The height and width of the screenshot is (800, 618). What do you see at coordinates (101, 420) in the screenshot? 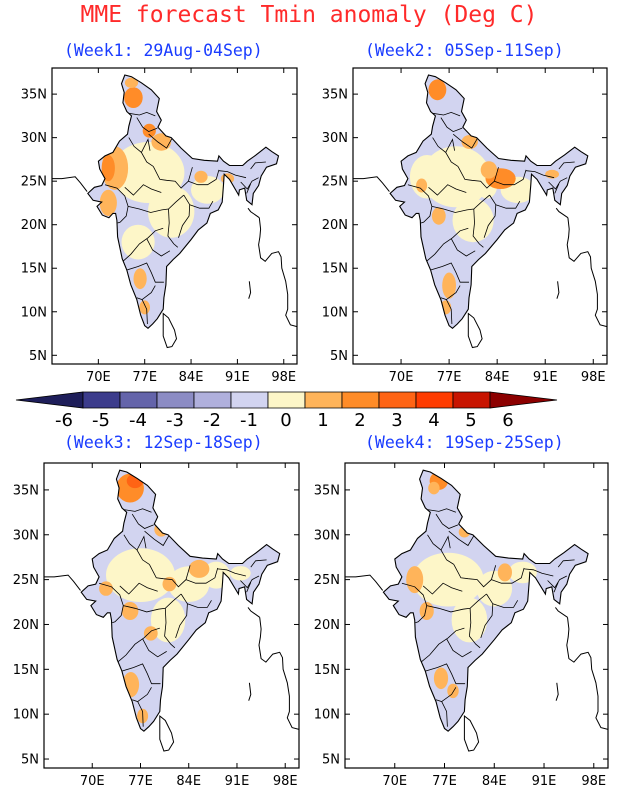
I see `colorbar-label: -5` at bounding box center [101, 420].